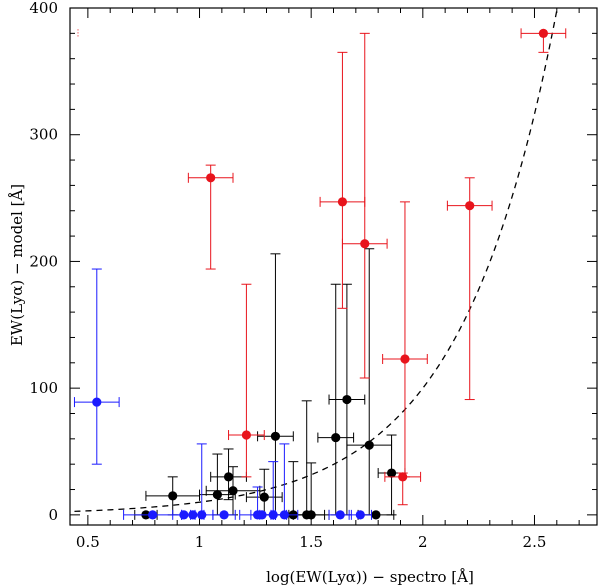 The width and height of the screenshot is (600, 588). What do you see at coordinates (43, 261) in the screenshot?
I see `y-tick-label: 200` at bounding box center [43, 261].